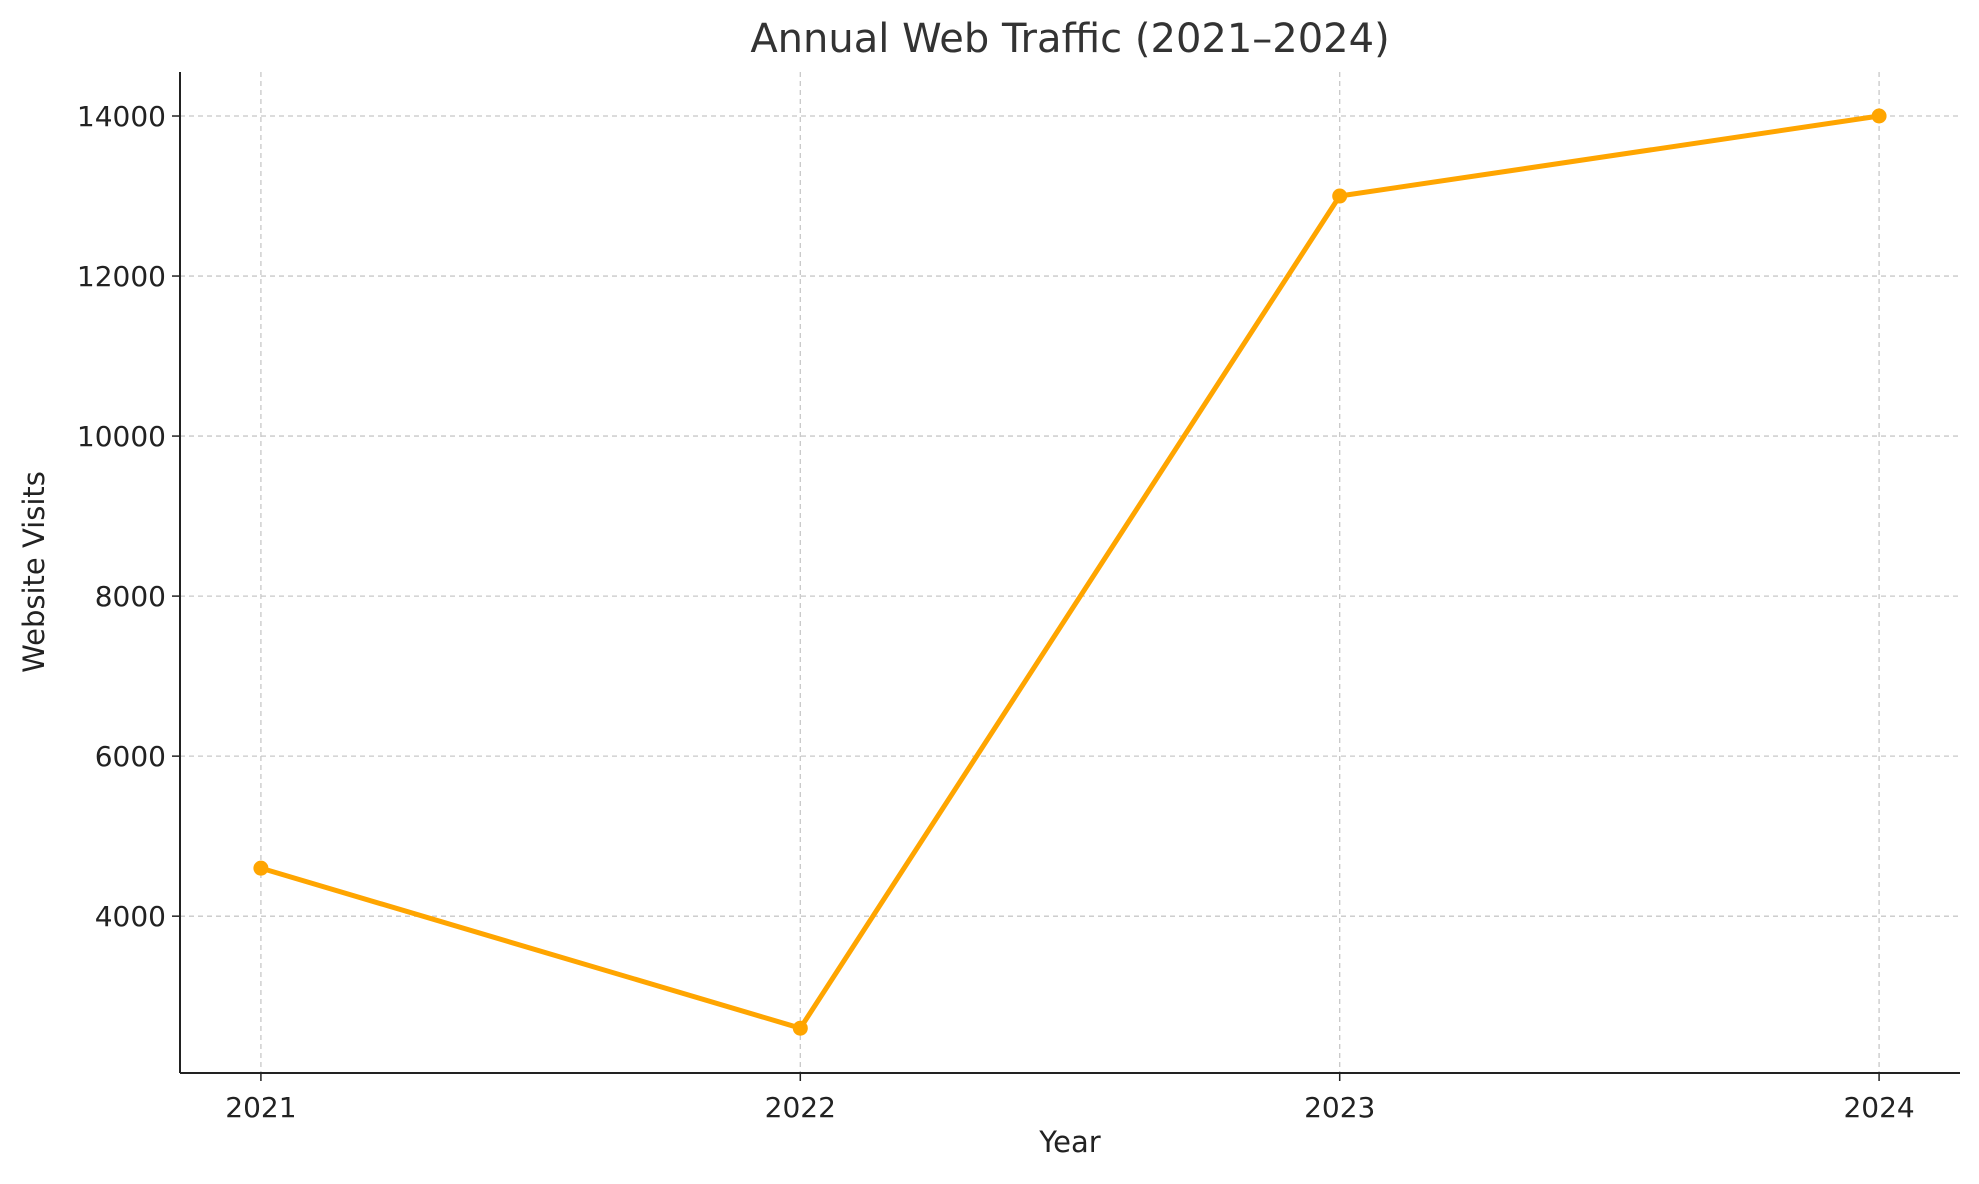  Describe the element at coordinates (1339, 1107) in the screenshot. I see `x-tick-label: 2023` at that location.